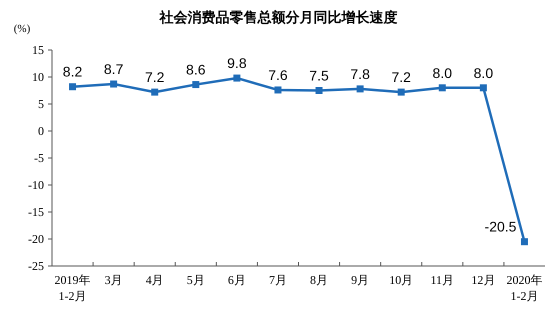  I want to click on data-label: 7.5, so click(319, 76).